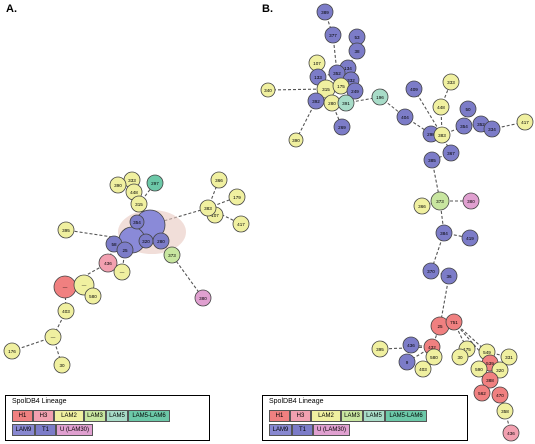 This screenshot has height=444, width=535. I want to click on node-label: 388, so click(490, 380).